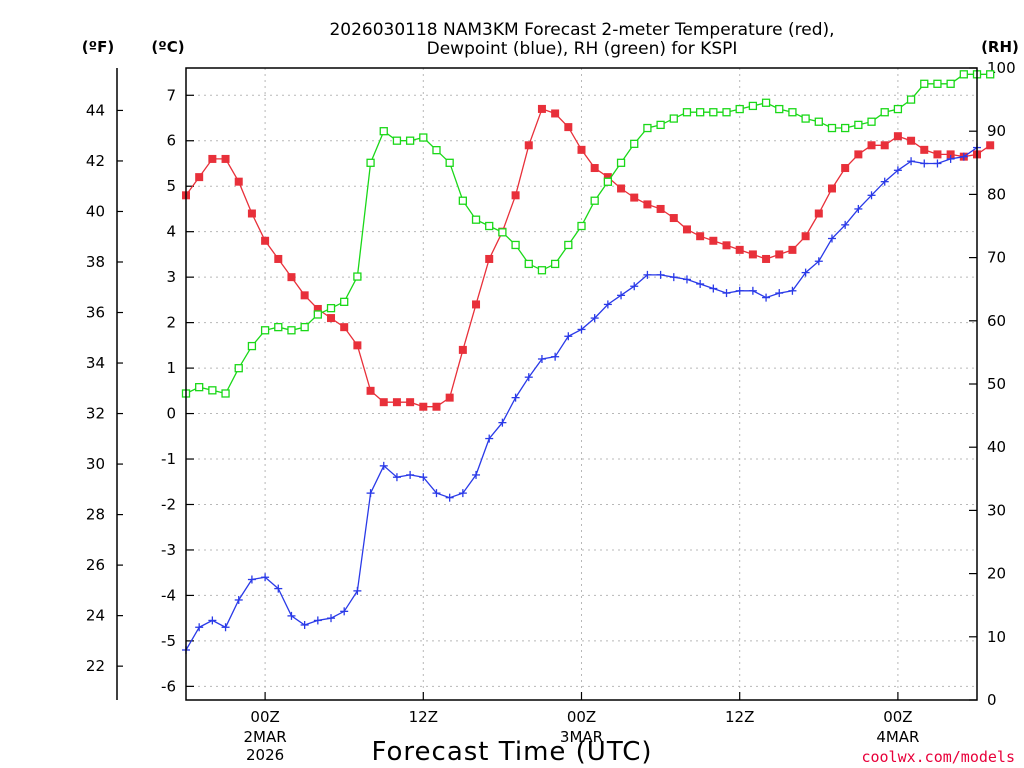 This screenshot has height=768, width=1024. What do you see at coordinates (171, 368) in the screenshot?
I see `celsius-tick-label: 1` at bounding box center [171, 368].